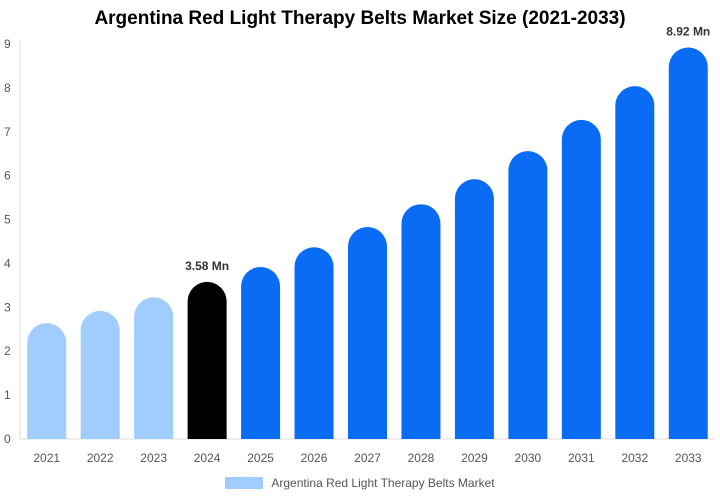 This screenshot has width=720, height=500. Describe the element at coordinates (688, 458) in the screenshot. I see `x-tick-label: 2033` at that location.